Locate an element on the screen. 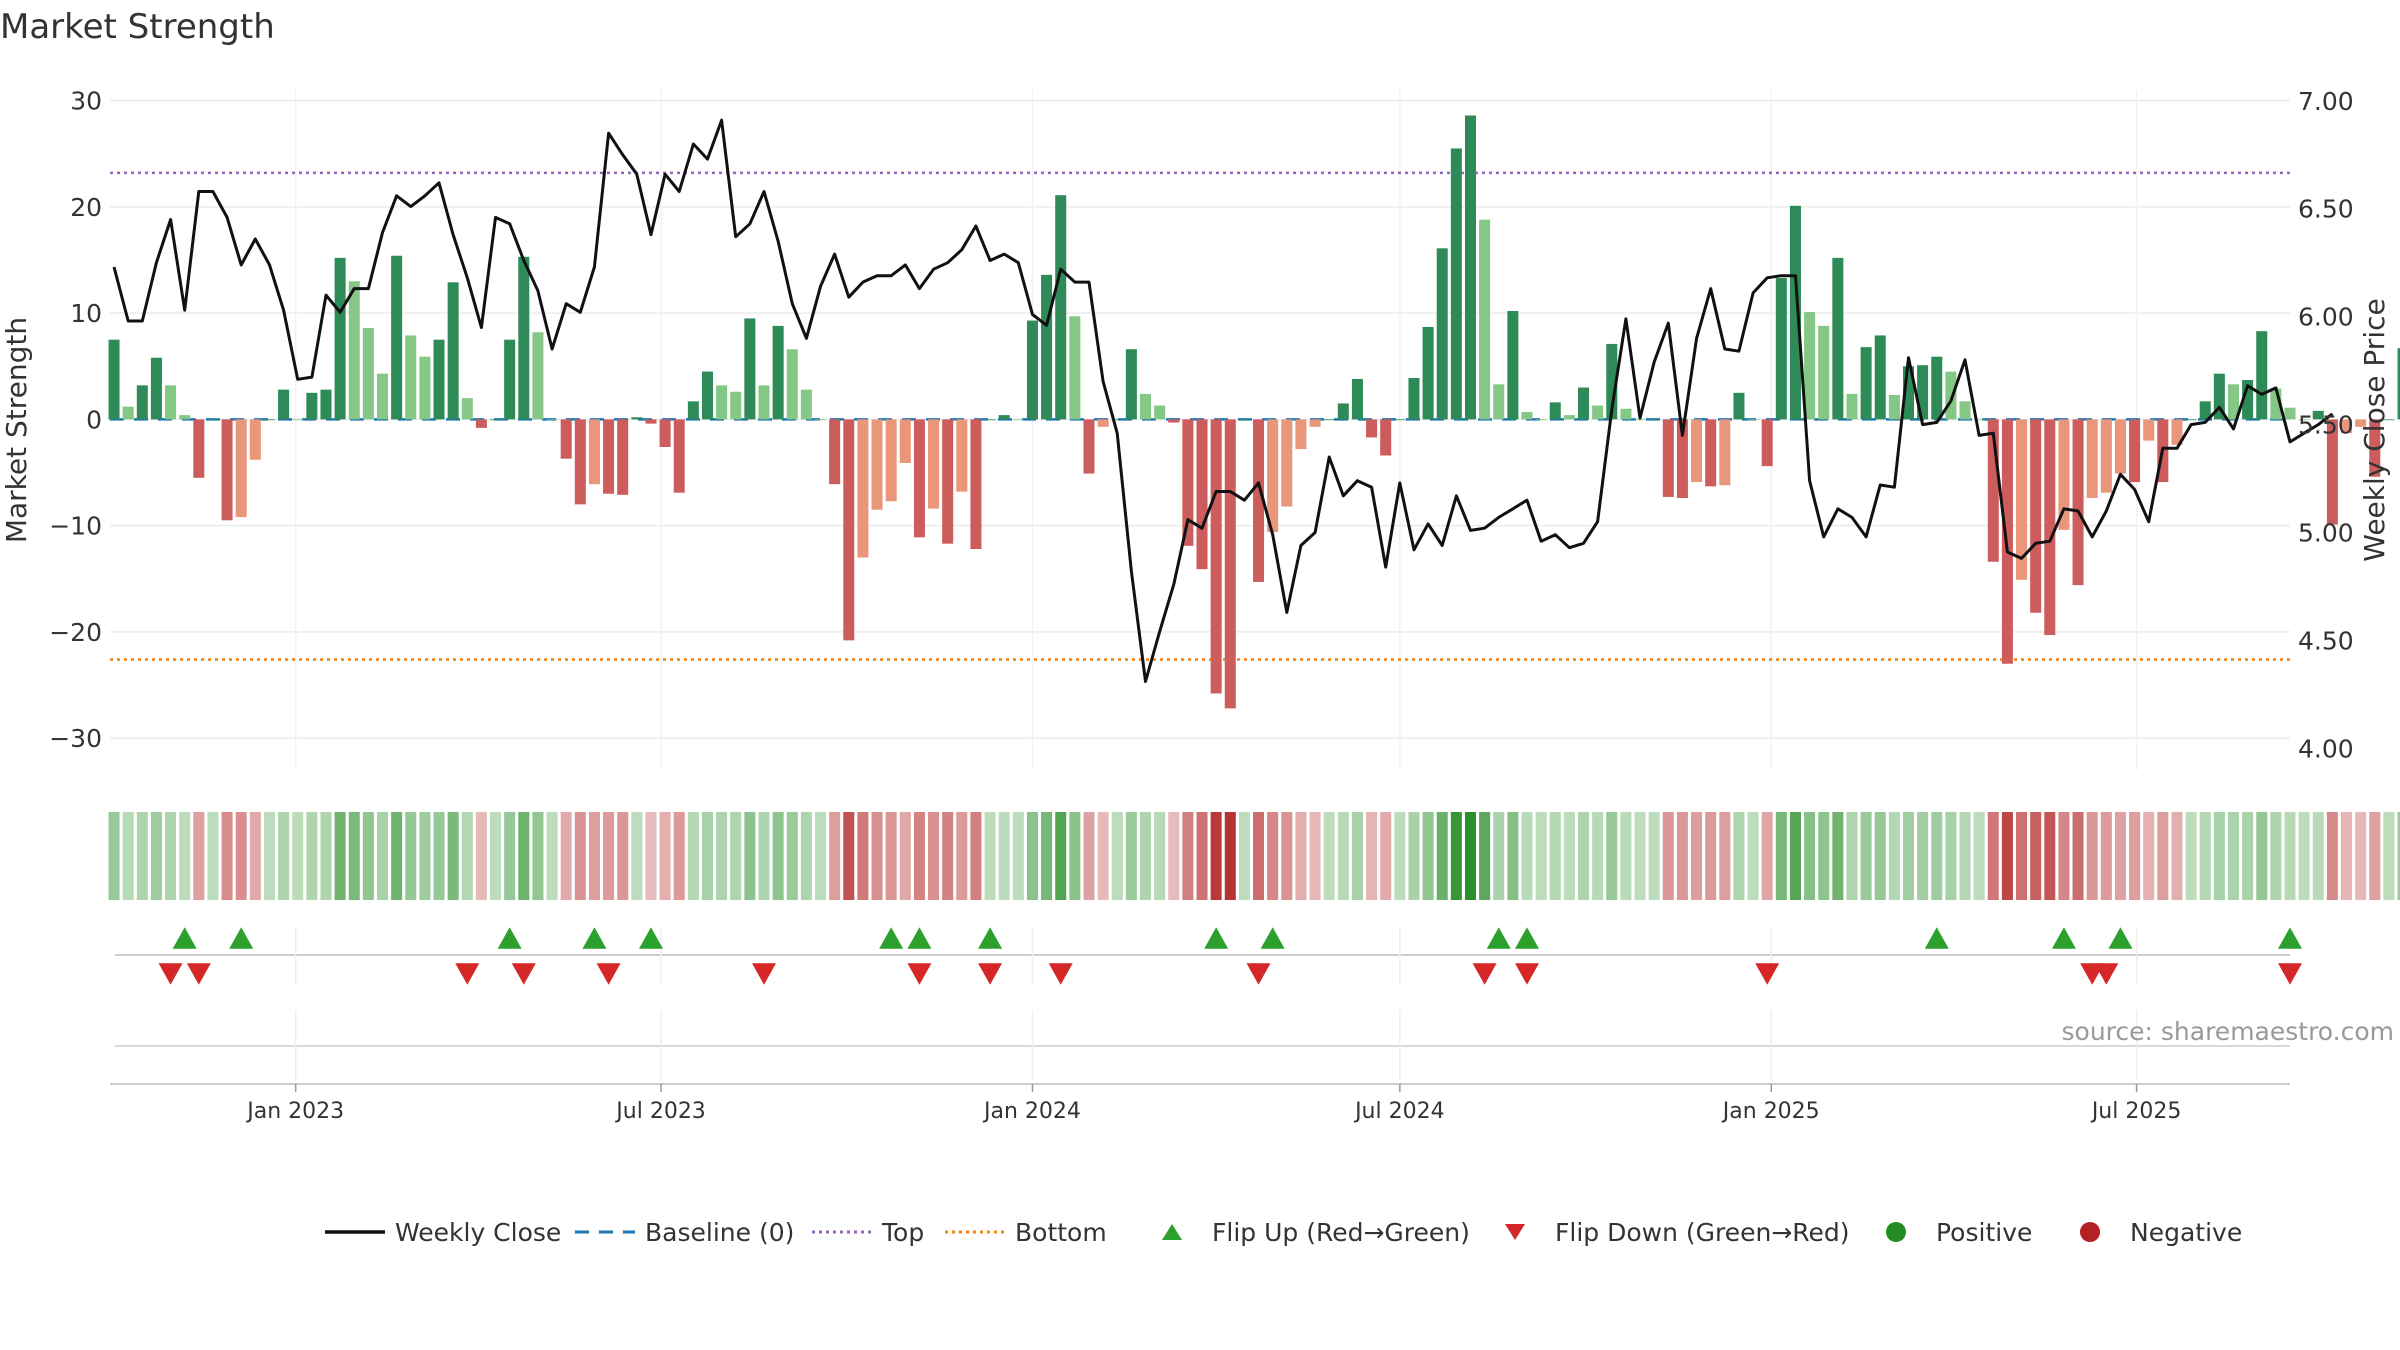 Image resolution: width=2400 pixels, height=1350 pixels. right-y-axis: 7.00 6.50 6.00 5.50 5.00 4.50 4.00 is located at coordinates (2326, 425).